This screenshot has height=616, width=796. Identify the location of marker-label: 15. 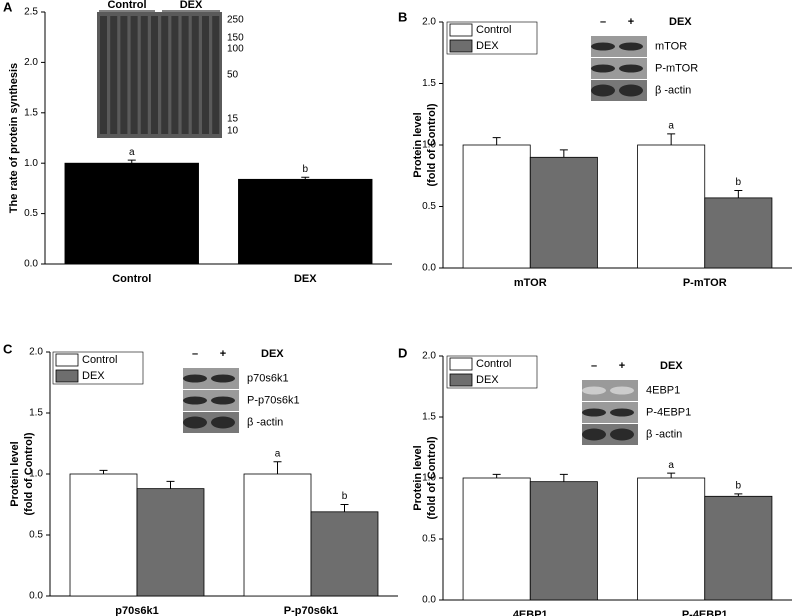
(233, 119).